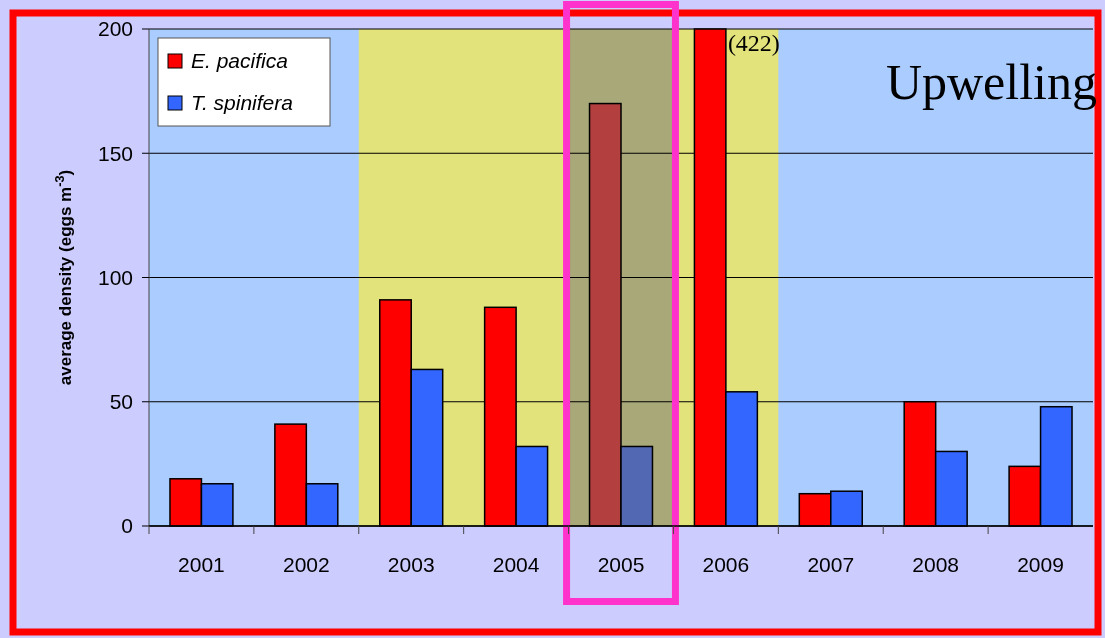  What do you see at coordinates (621, 564) in the screenshot?
I see `x-tick-label: 2005` at bounding box center [621, 564].